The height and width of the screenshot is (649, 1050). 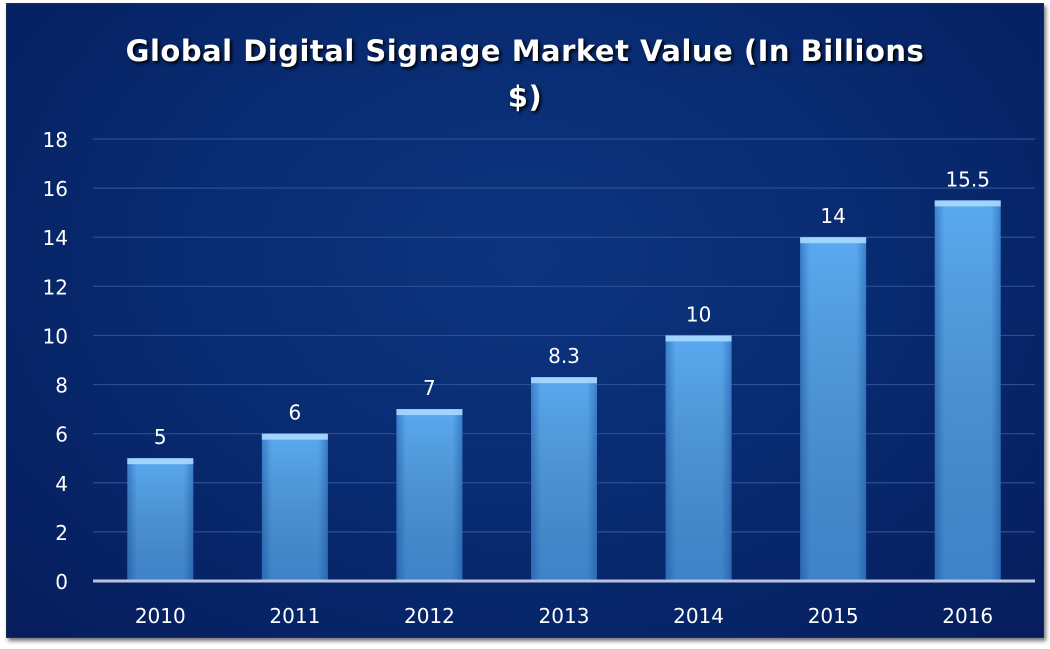 What do you see at coordinates (294, 413) in the screenshot?
I see `data-label: 6` at bounding box center [294, 413].